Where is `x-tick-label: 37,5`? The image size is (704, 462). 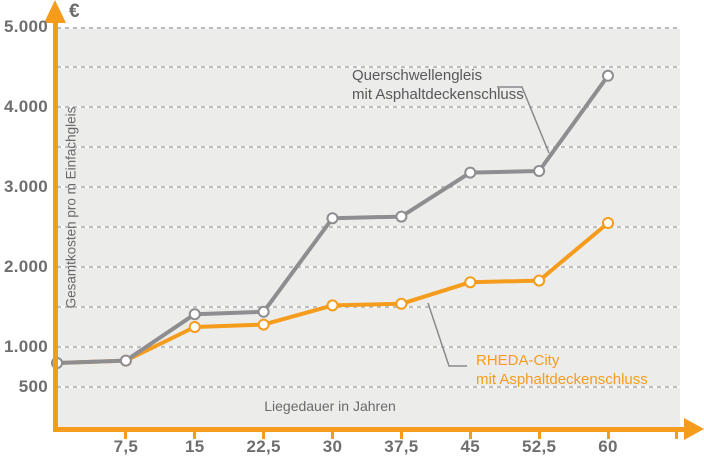 x-tick-label: 37,5 is located at coordinates (401, 446).